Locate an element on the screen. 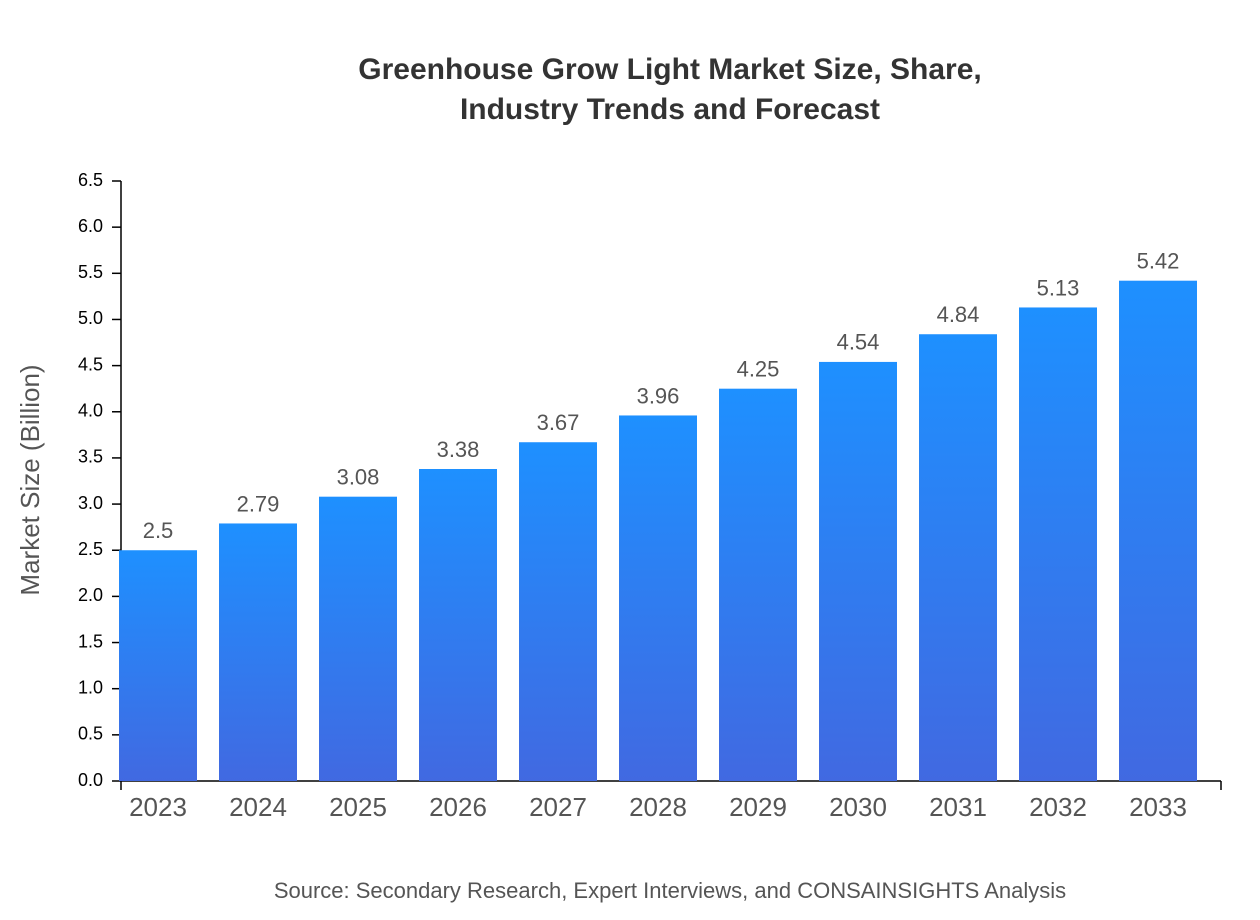 This screenshot has width=1260, height=920. x-tick-label: 2031 is located at coordinates (958, 807).